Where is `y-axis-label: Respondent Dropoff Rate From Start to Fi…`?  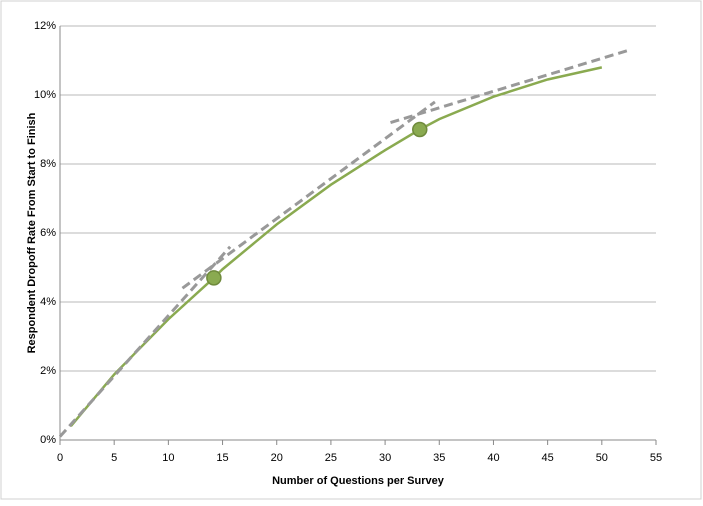
y-axis-label: Respondent Dropoff Rate From Start to Fi… is located at coordinates (32, 232).